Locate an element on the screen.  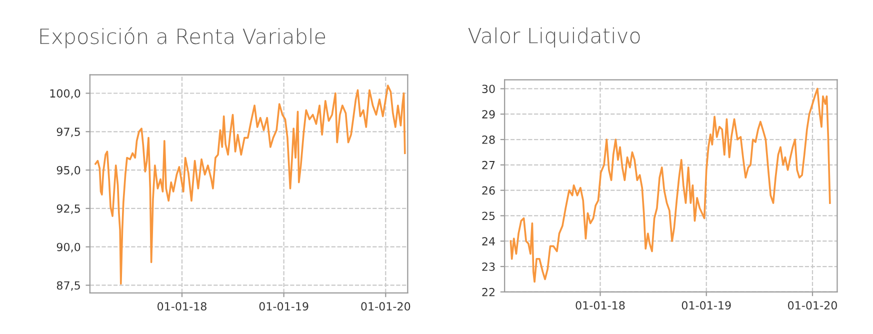
y-tick-label: 95,0 is located at coordinates (68, 171).